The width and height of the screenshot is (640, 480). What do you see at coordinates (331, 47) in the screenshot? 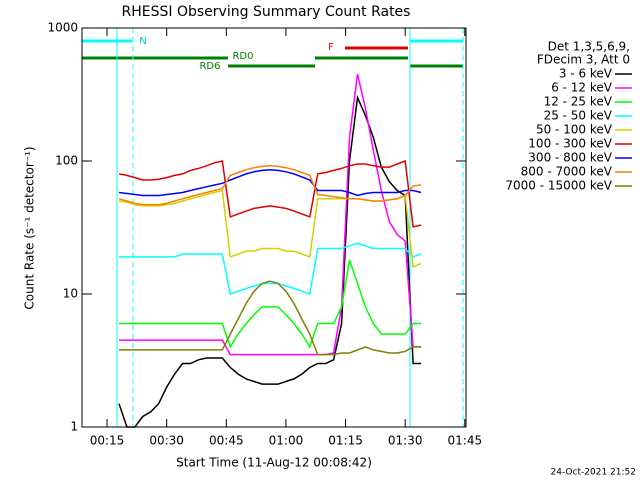
I see `flag-label: F` at bounding box center [331, 47].